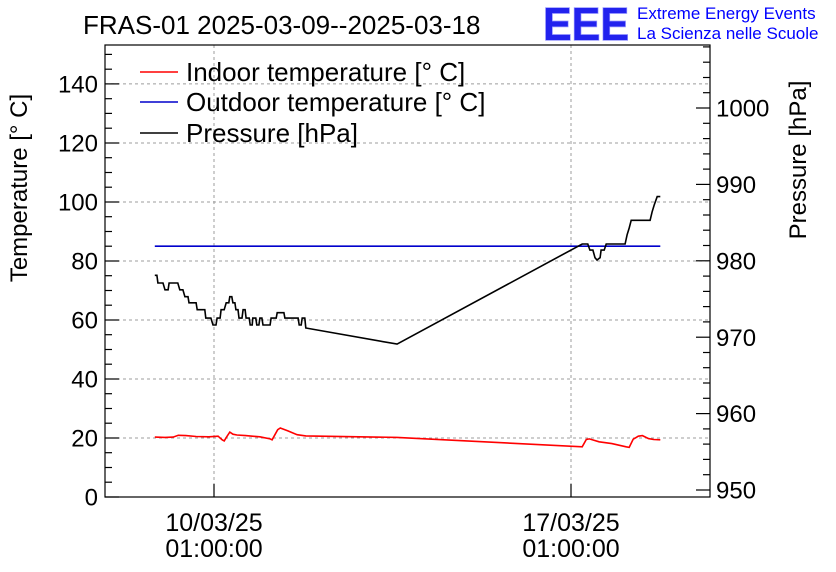 The image size is (836, 572). I want to click on y-tick-label-20: 20, so click(84, 439).